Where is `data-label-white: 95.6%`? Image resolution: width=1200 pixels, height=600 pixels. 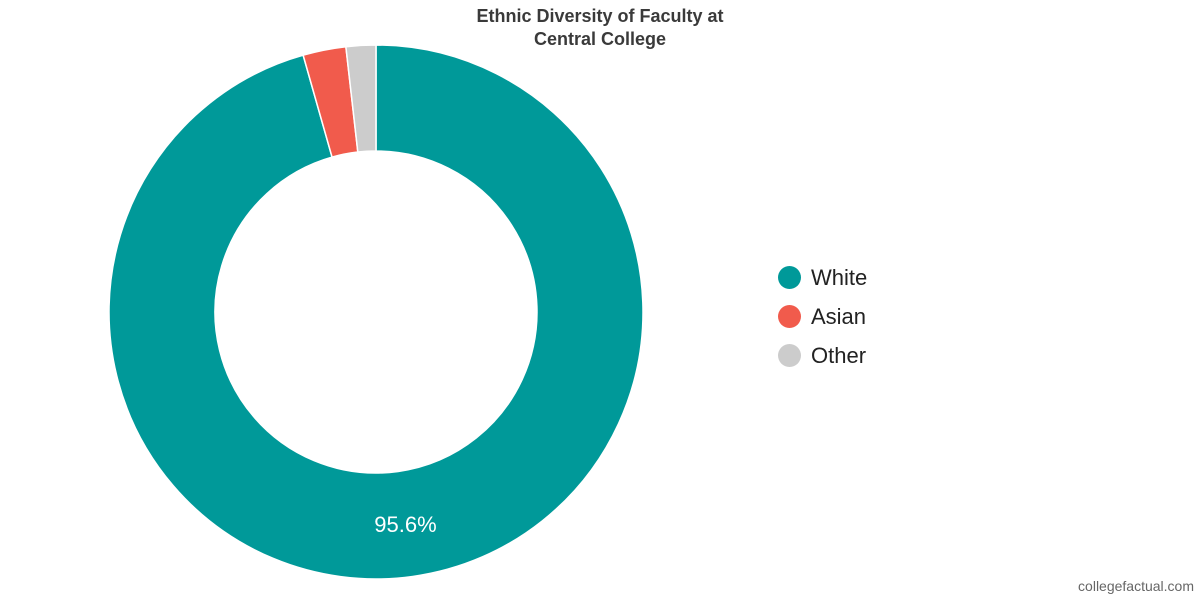 data-label-white: 95.6% is located at coordinates (405, 524).